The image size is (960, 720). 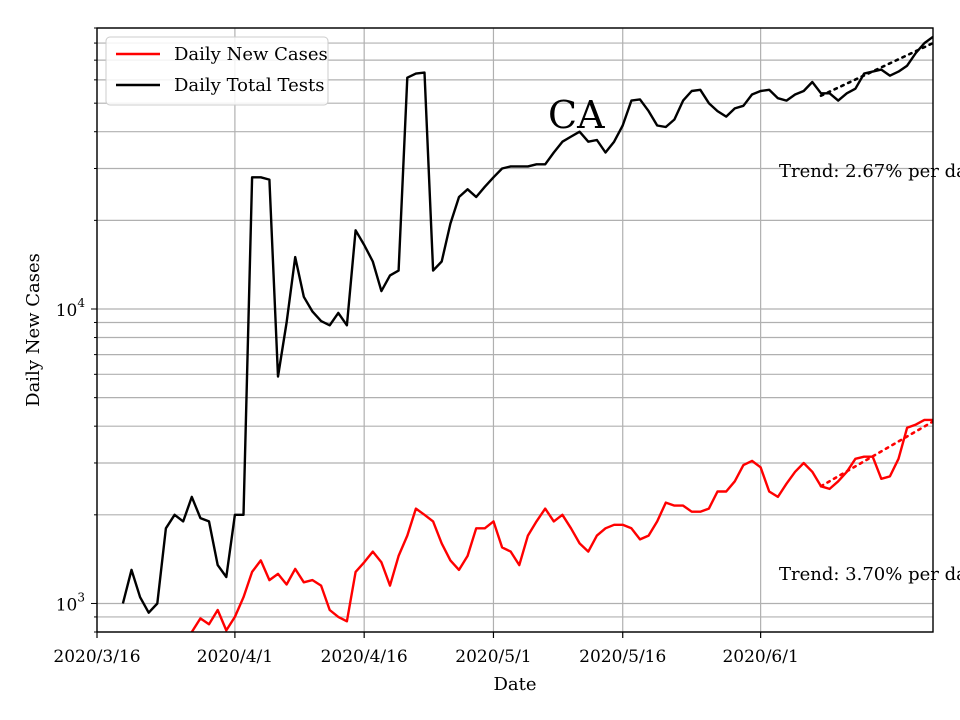 I want to click on legend: Daily New Cases Daily Total Tests, so click(x=217, y=71).